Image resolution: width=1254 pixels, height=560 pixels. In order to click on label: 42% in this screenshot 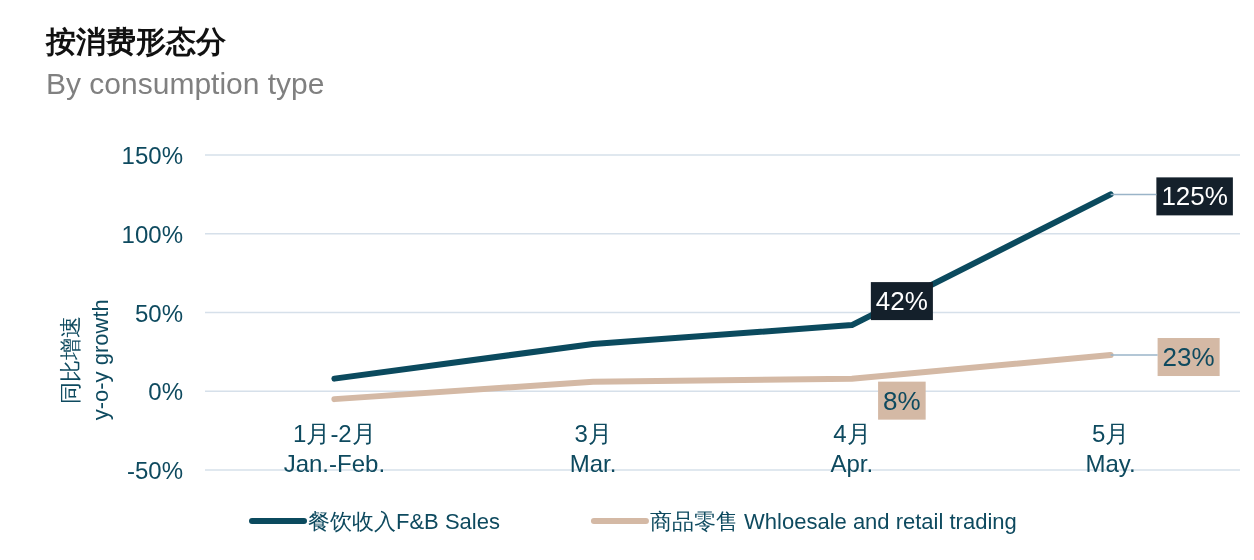, I will do `click(901, 301)`.